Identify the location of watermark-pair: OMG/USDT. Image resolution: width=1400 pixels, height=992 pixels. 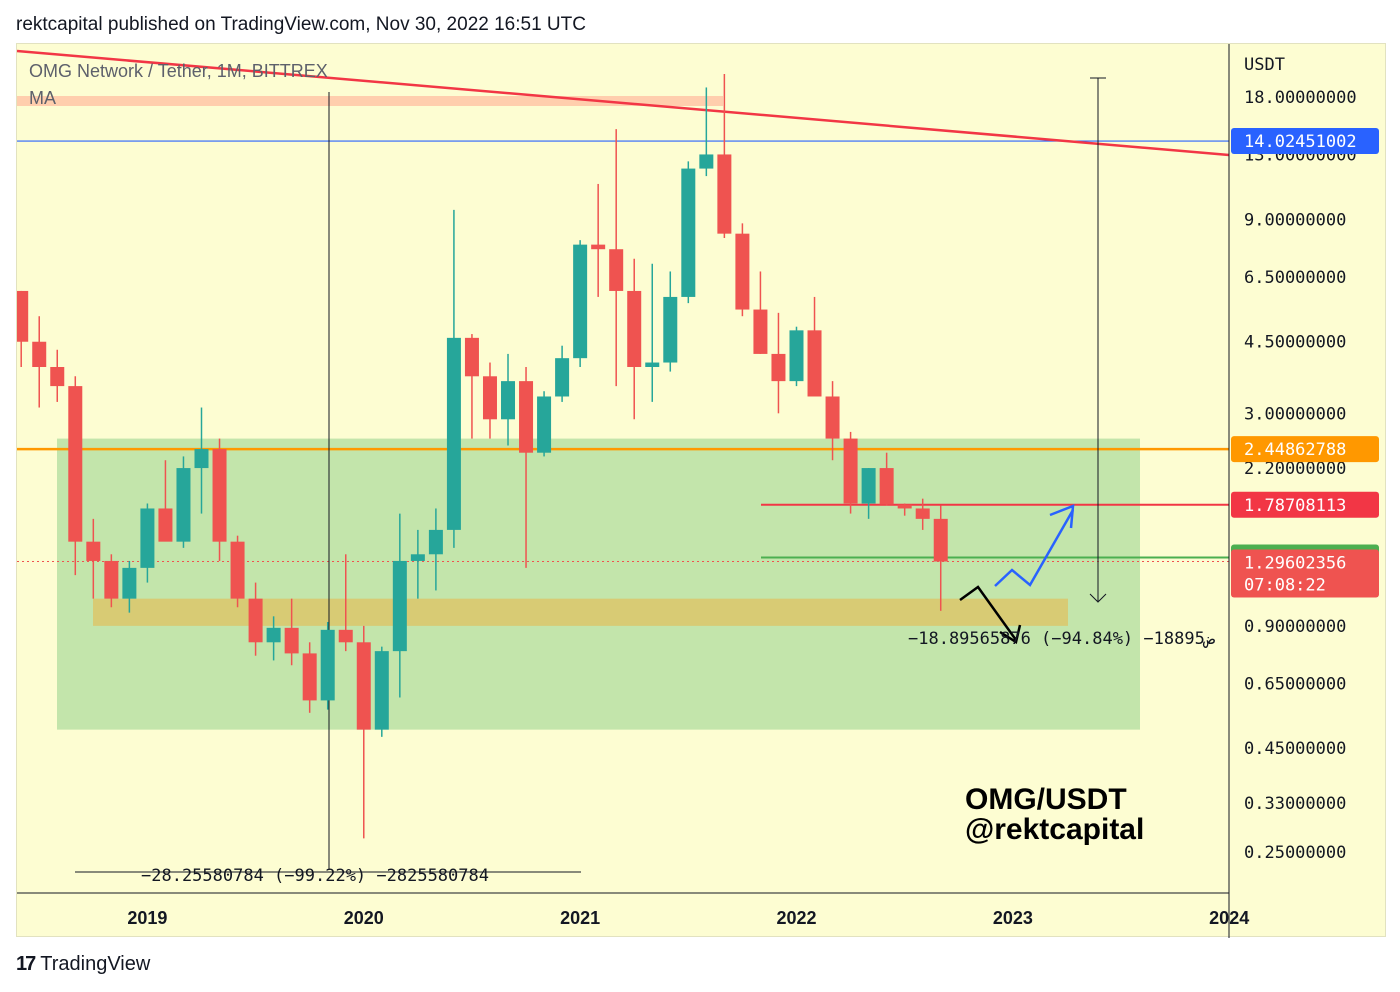
(1046, 799).